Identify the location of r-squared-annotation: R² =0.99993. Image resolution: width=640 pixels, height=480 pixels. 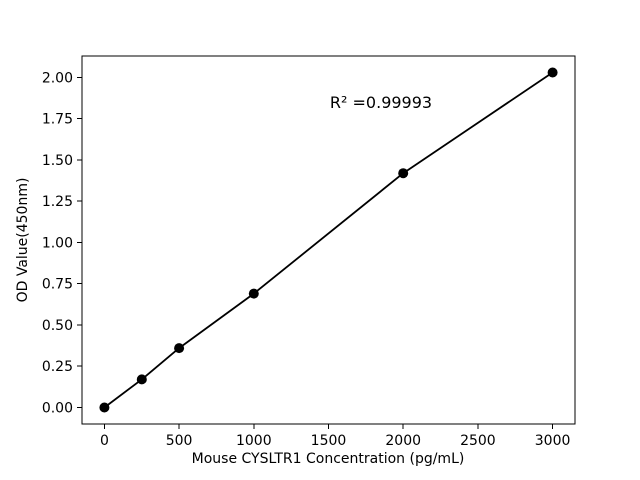
(381, 102).